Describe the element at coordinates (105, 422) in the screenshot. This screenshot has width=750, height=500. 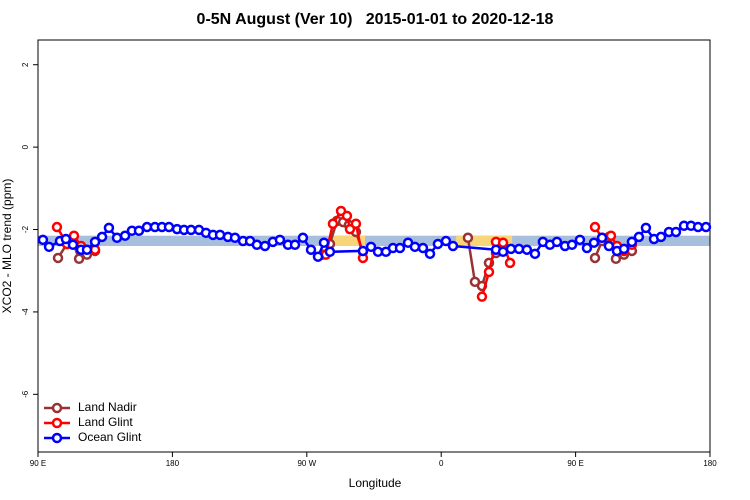
I see `legend-label: Land Glint` at that location.